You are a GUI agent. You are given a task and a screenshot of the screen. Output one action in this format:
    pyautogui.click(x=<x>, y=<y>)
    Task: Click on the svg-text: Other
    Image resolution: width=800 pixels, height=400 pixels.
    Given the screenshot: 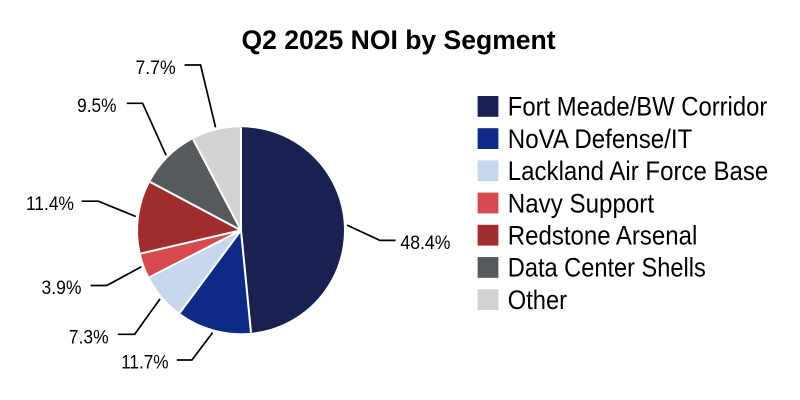 What is the action you would take?
    pyautogui.click(x=537, y=299)
    